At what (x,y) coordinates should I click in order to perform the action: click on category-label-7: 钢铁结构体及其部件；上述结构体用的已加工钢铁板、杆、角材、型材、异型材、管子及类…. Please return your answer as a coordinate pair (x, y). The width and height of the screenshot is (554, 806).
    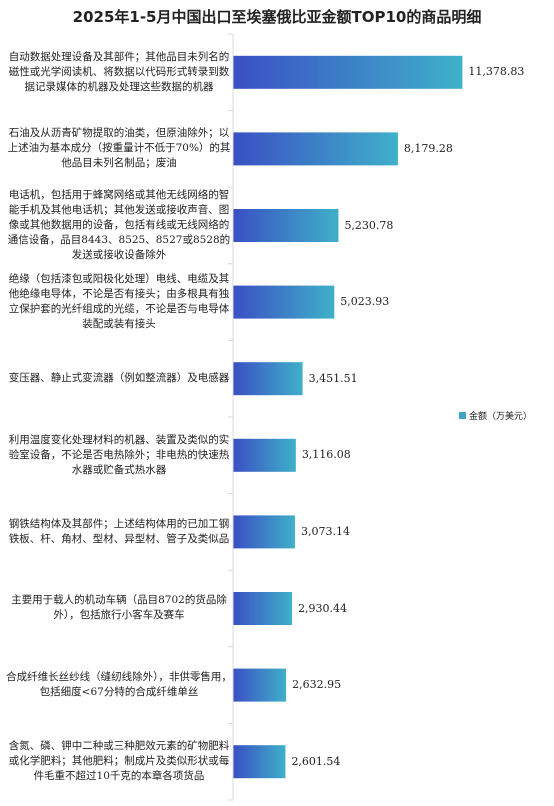
    Looking at the image, I should click on (119, 531).